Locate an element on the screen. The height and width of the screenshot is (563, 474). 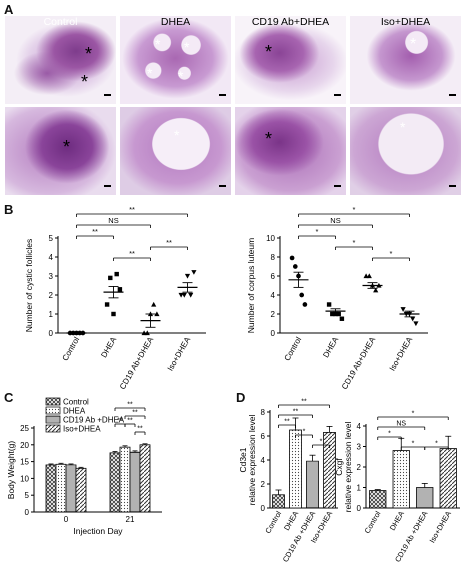
y-tick-label: 8 is located at coordinates (263, 412).